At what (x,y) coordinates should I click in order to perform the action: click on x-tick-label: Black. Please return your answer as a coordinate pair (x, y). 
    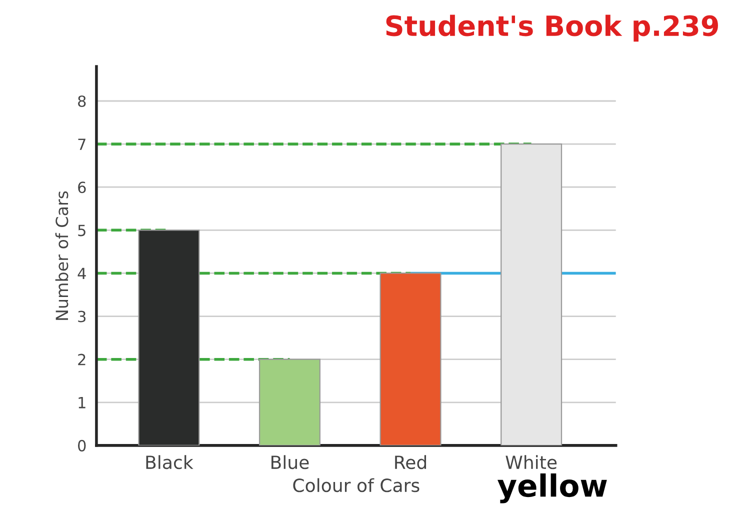
    Looking at the image, I should click on (170, 462).